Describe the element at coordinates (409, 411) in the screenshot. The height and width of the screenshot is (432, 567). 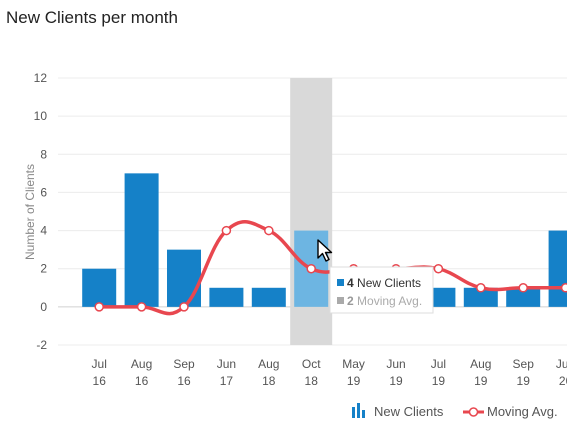
I see `legend-label-new-clients: New Clients` at that location.